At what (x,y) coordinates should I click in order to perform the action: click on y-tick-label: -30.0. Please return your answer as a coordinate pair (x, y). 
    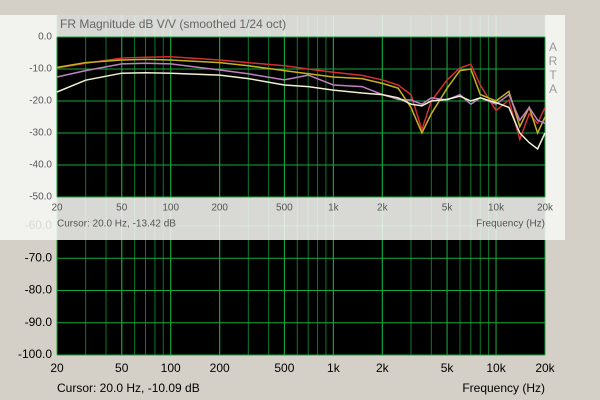
    Looking at the image, I should click on (40, 133).